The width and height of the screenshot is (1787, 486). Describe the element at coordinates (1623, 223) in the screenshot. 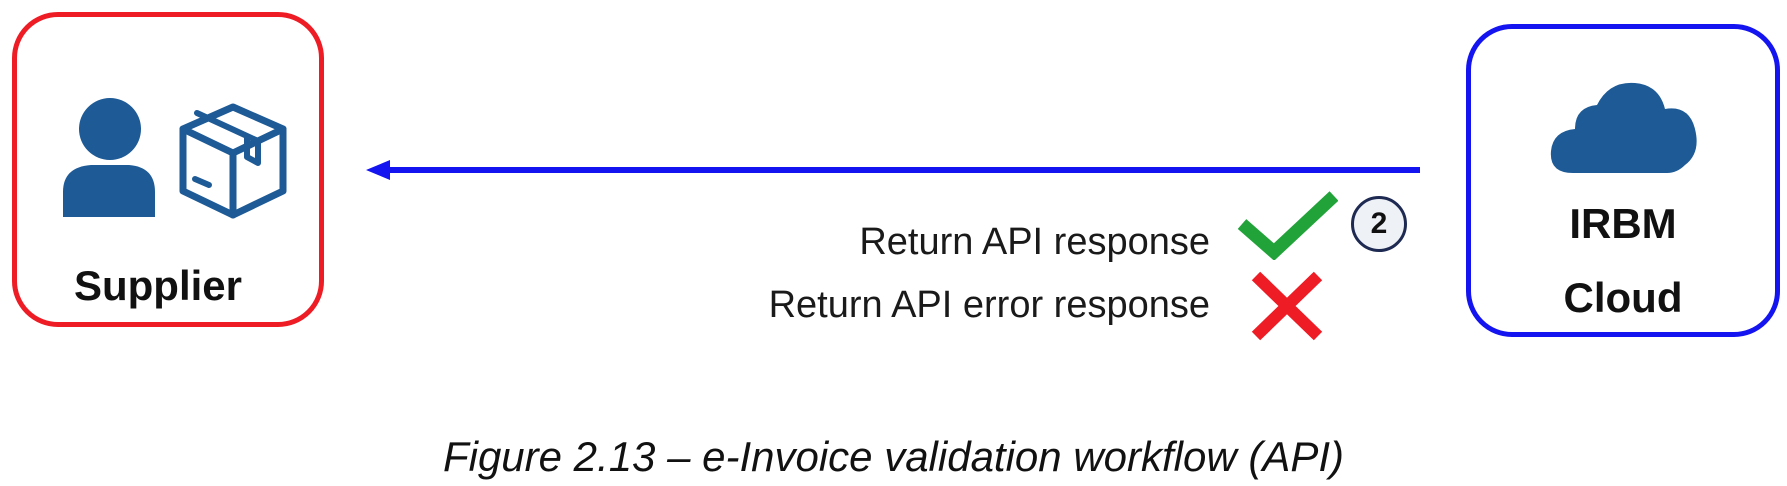

I see `irbm-label: IRBM` at that location.